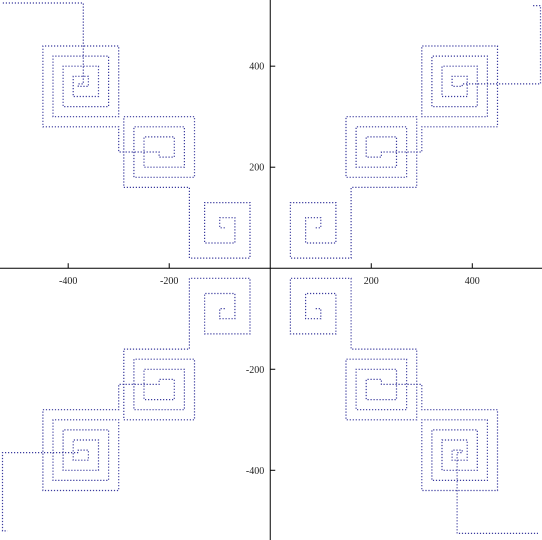  Describe the element at coordinates (256, 67) in the screenshot. I see `y-tick-label: 400` at that location.